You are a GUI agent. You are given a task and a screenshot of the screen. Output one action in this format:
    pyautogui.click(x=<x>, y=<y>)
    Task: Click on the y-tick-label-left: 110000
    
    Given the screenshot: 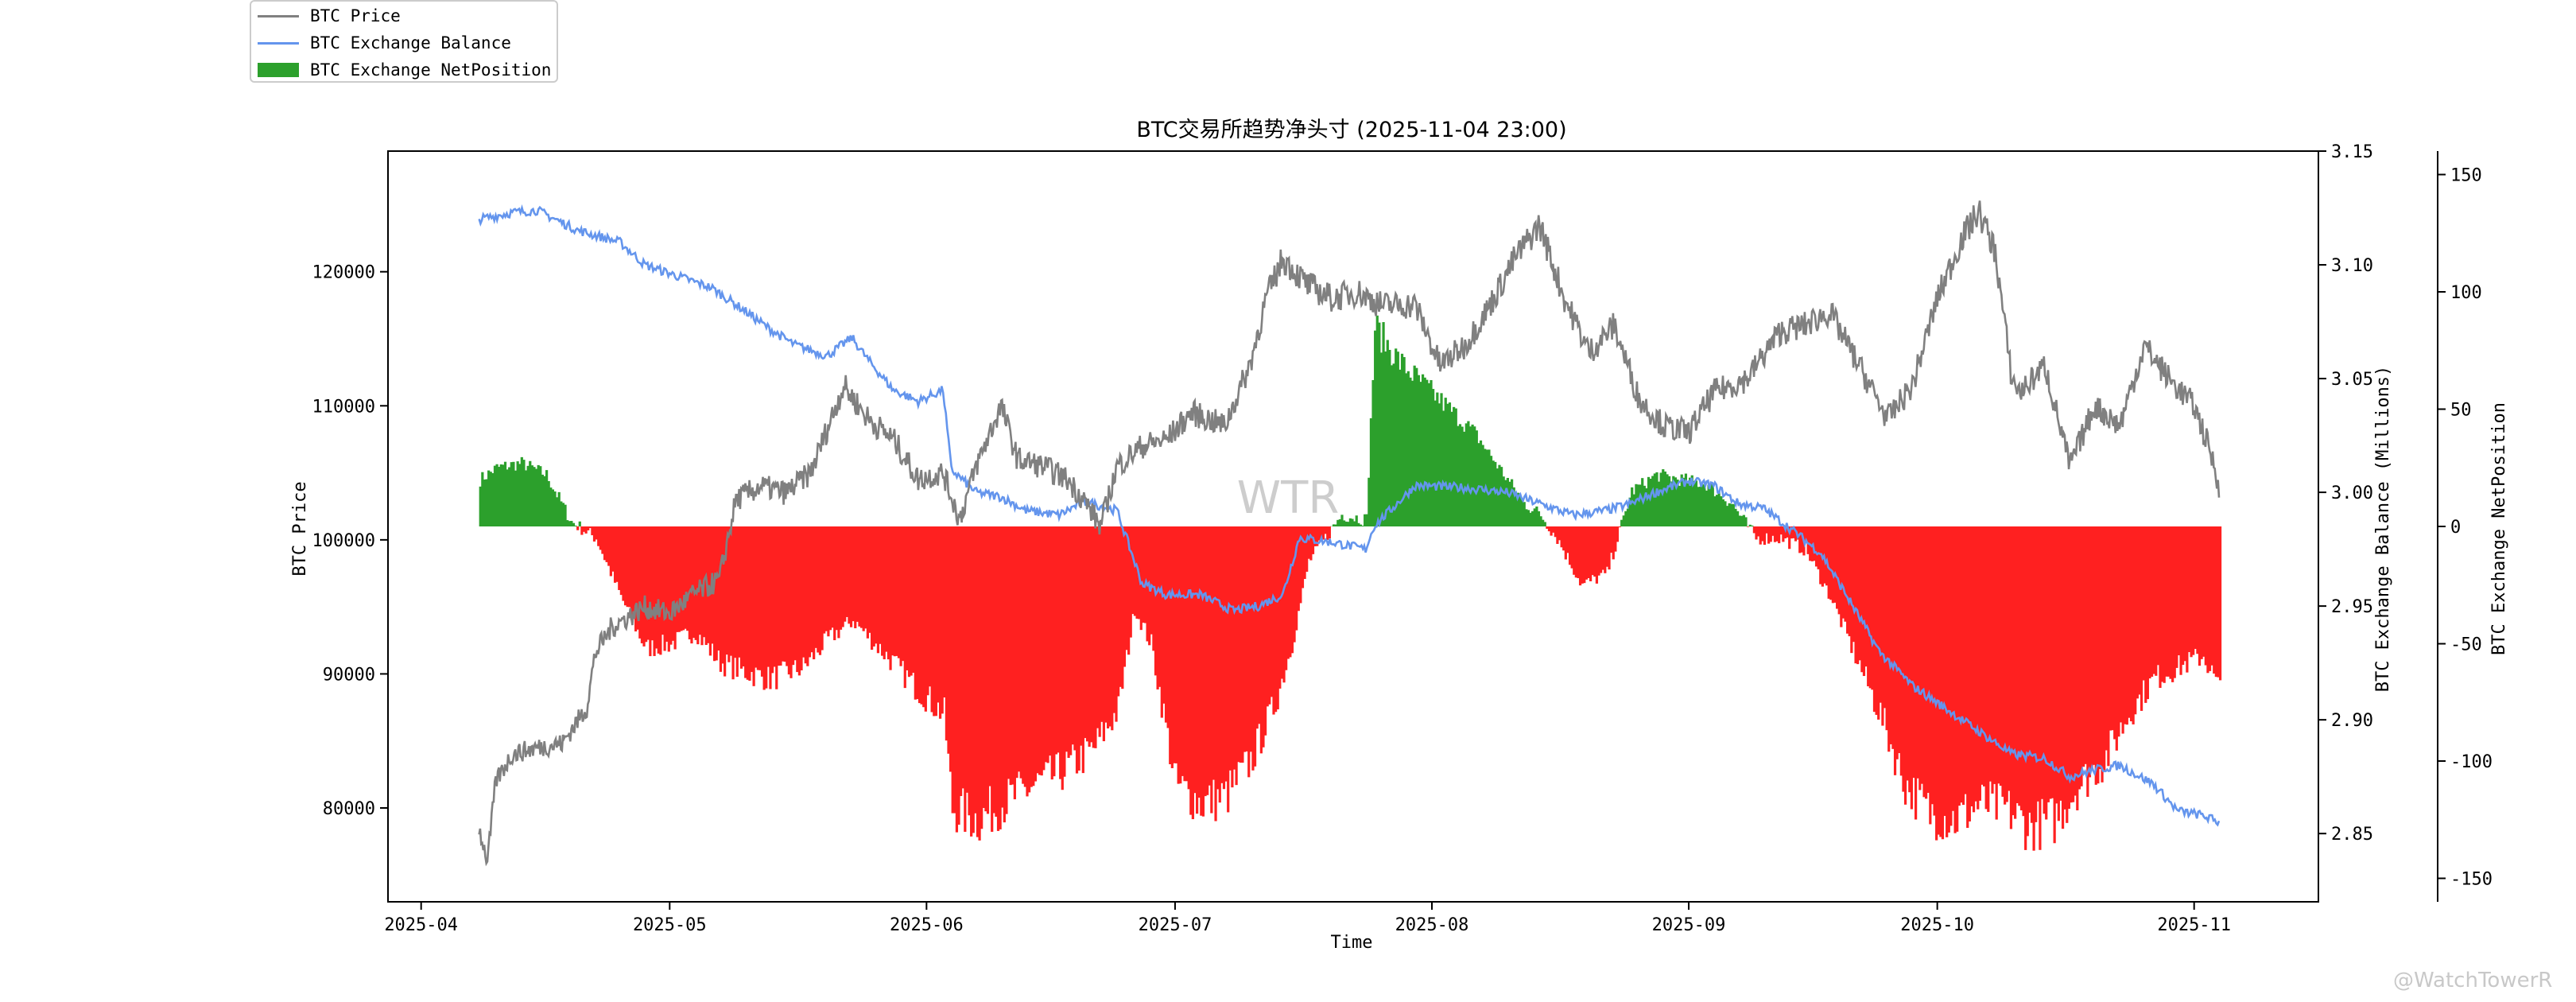 What is the action you would take?
    pyautogui.click(x=343, y=407)
    